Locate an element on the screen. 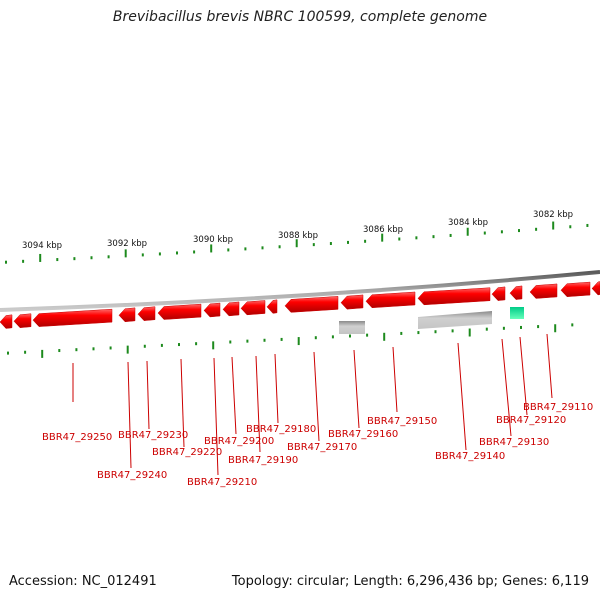 The width and height of the screenshot is (600, 600). rna-feature is located at coordinates (517, 313).